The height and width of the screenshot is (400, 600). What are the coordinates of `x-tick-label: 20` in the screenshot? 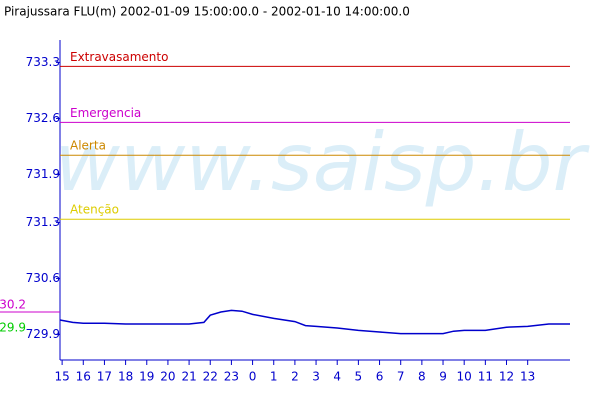 It's located at (167, 377).